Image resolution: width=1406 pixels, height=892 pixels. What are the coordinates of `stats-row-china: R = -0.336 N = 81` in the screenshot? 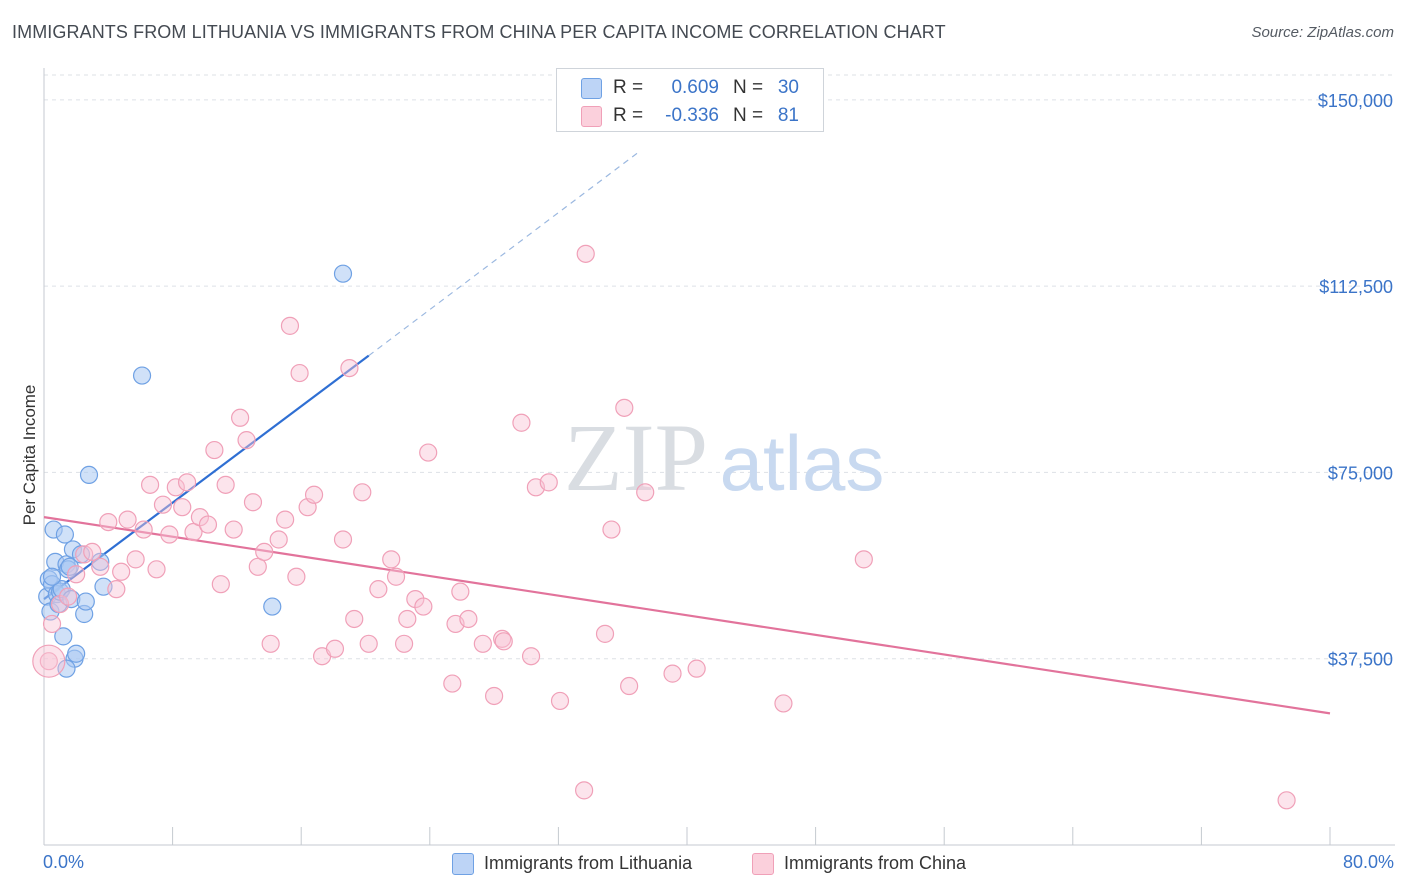 It's located at (690, 117).